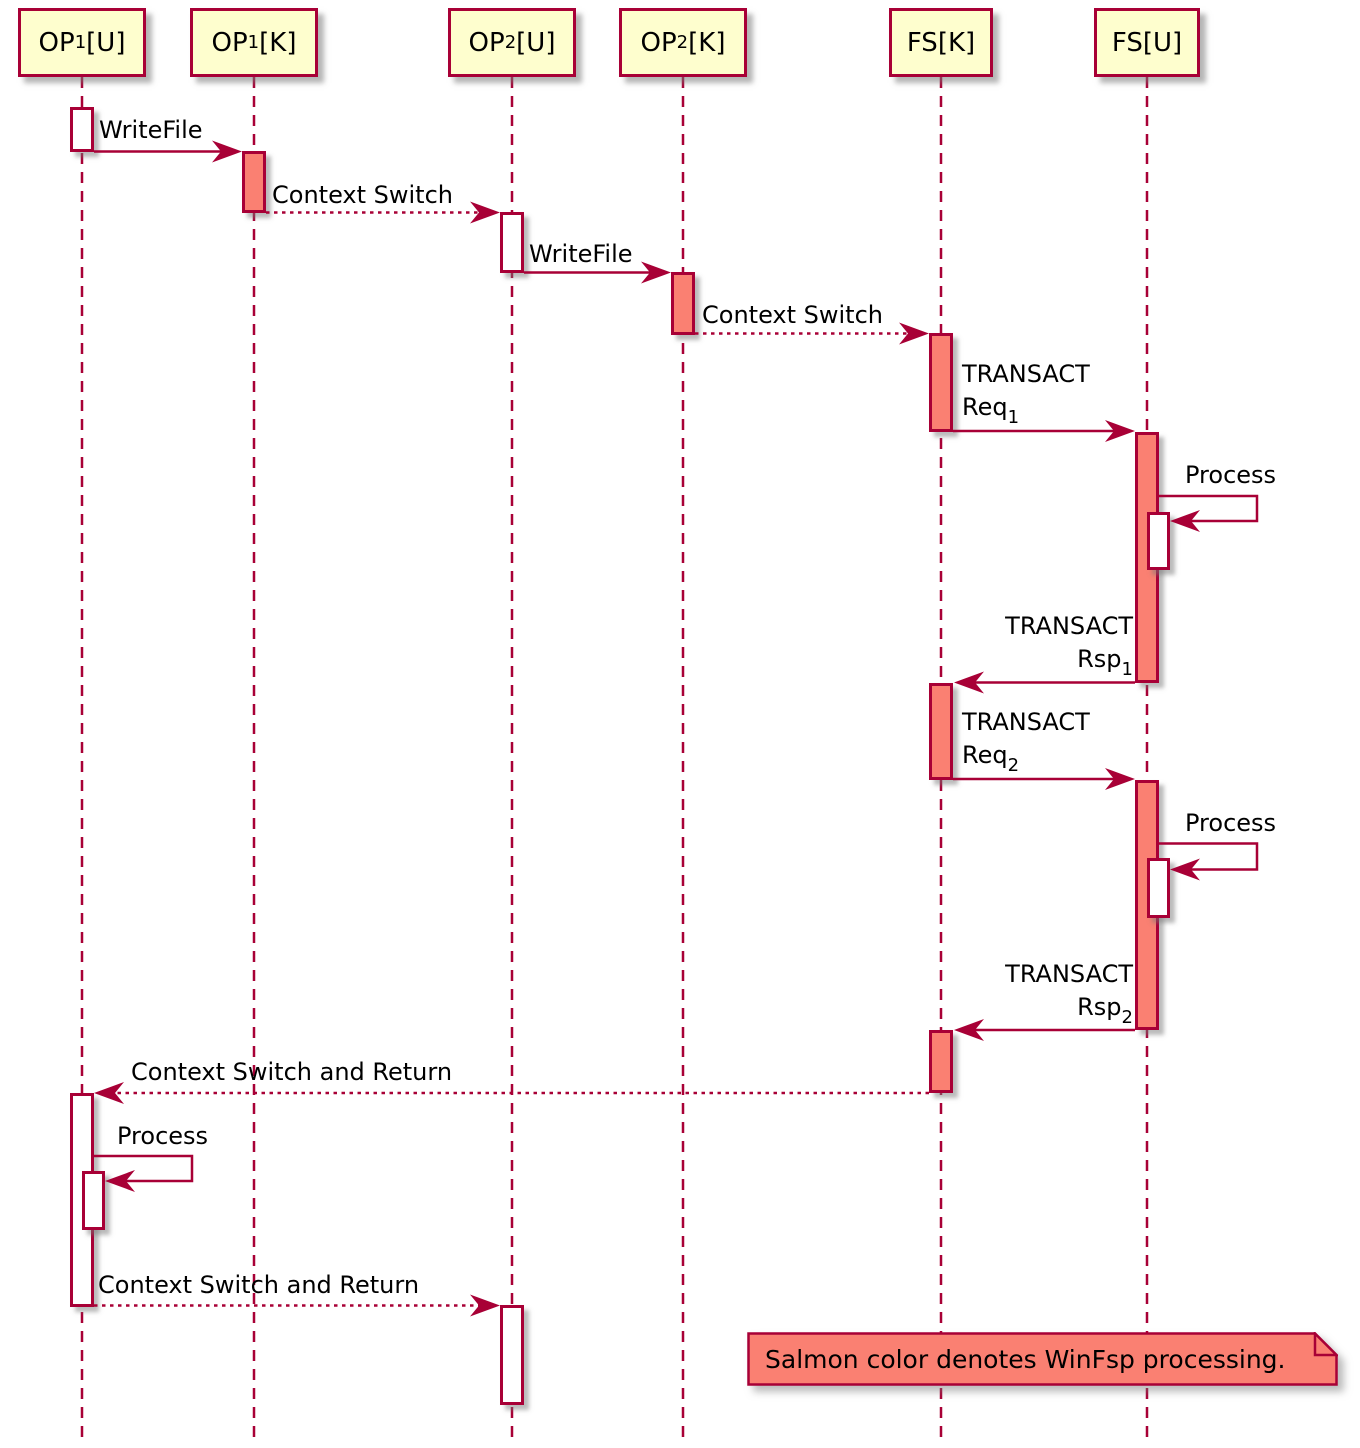 Image resolution: width=1360 pixels, height=1448 pixels. What do you see at coordinates (1326, 1343) in the screenshot?
I see `note-fold-icon` at bounding box center [1326, 1343].